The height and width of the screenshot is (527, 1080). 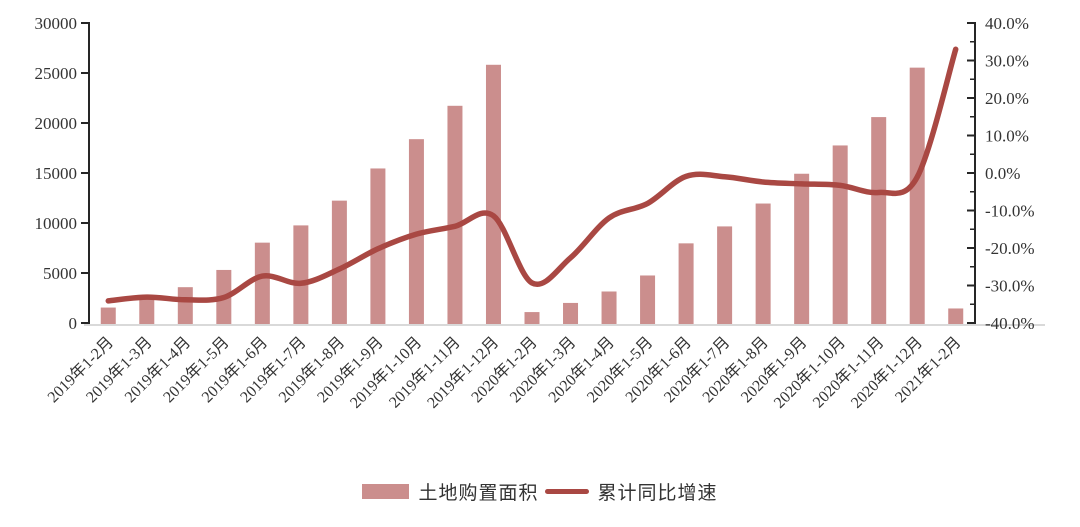 I want to click on left-axis, so click(x=85, y=173).